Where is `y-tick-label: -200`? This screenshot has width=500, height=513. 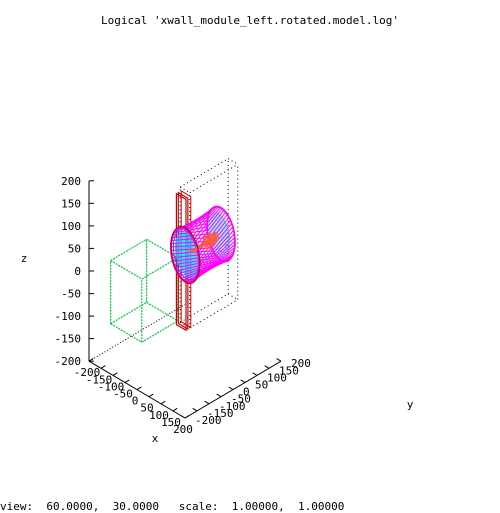 y-tick-label: -200 is located at coordinates (208, 420).